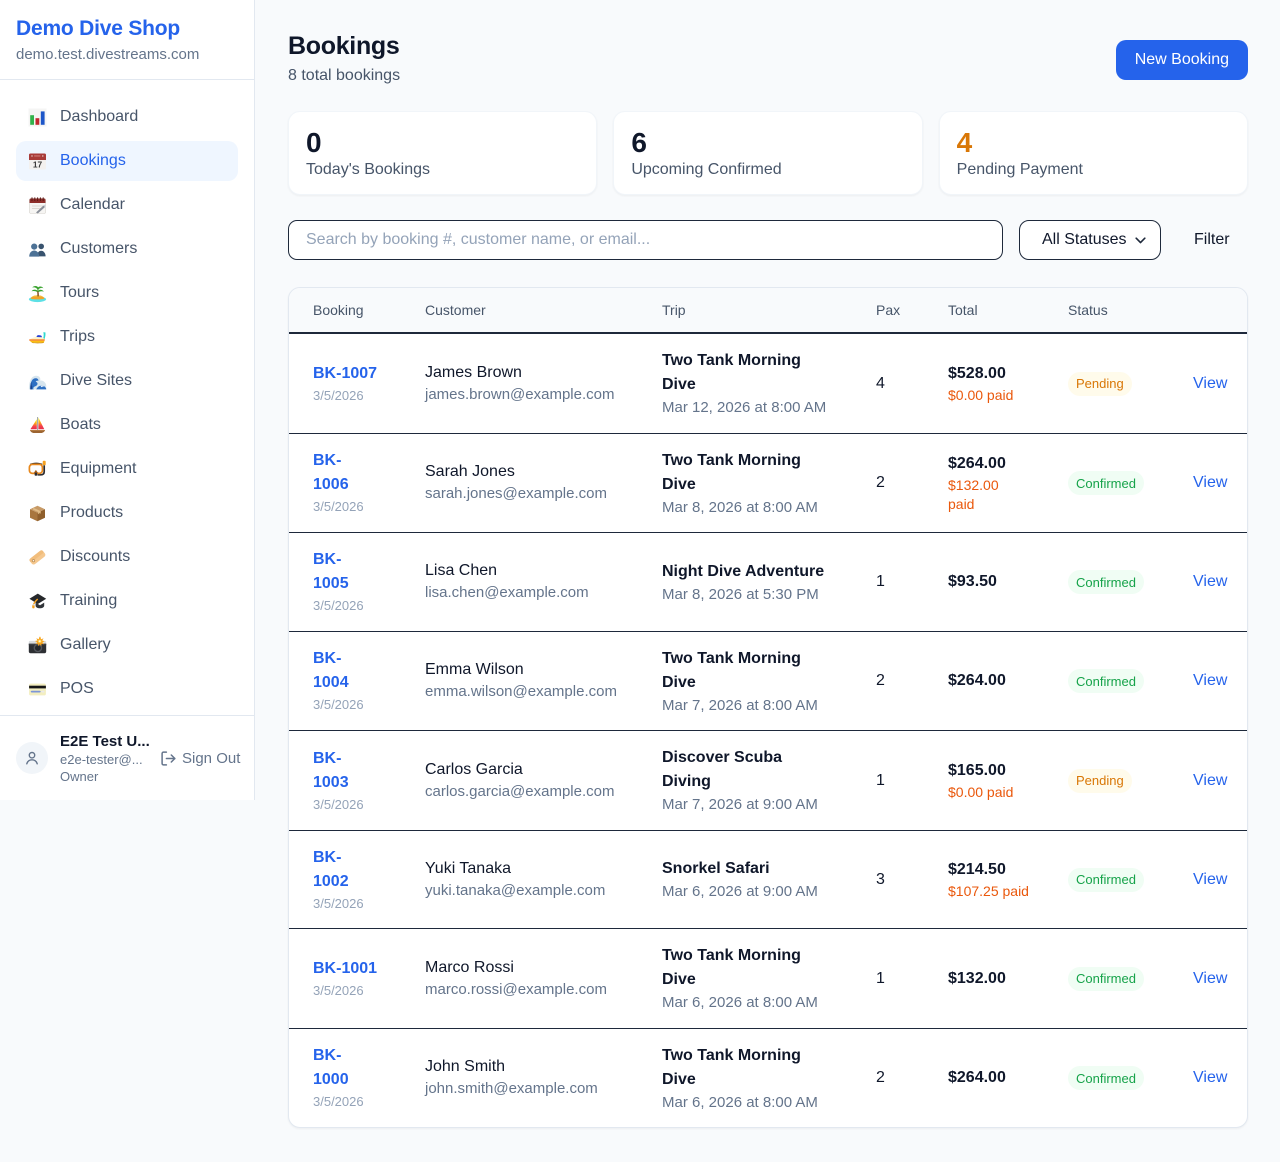 The height and width of the screenshot is (1162, 1280). I want to click on svg-text: 17, so click(38, 164).